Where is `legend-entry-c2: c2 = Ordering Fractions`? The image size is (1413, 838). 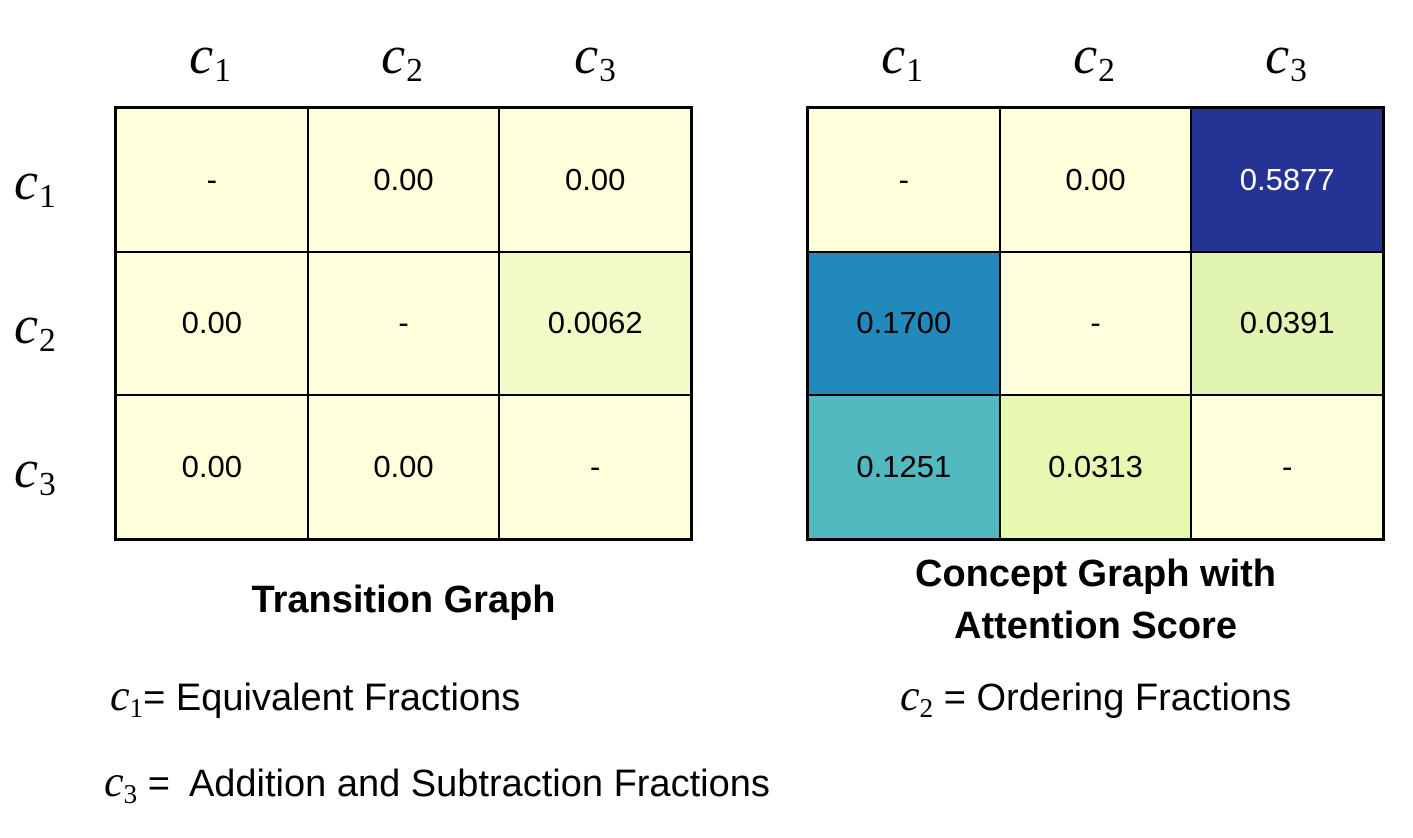 legend-entry-c2: c2 = Ordering Fractions is located at coordinates (1095, 697).